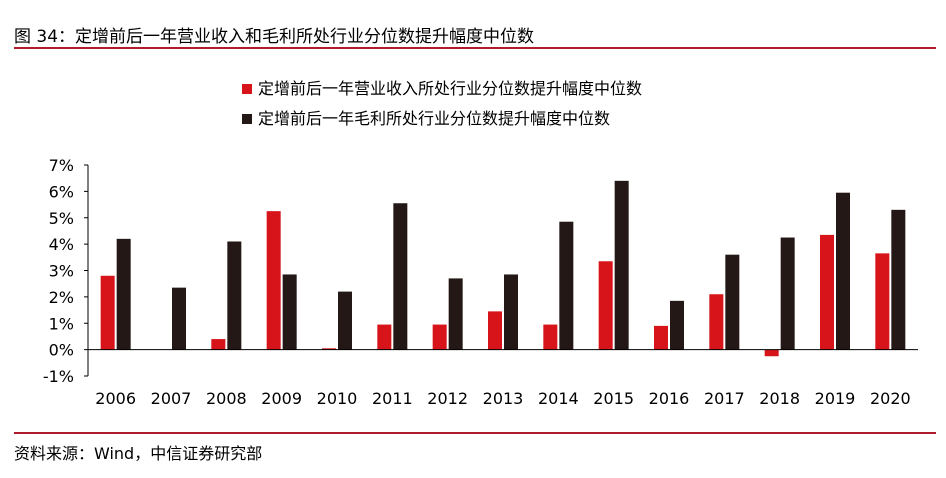  I want to click on x-tick-label: 2018, so click(779, 398).